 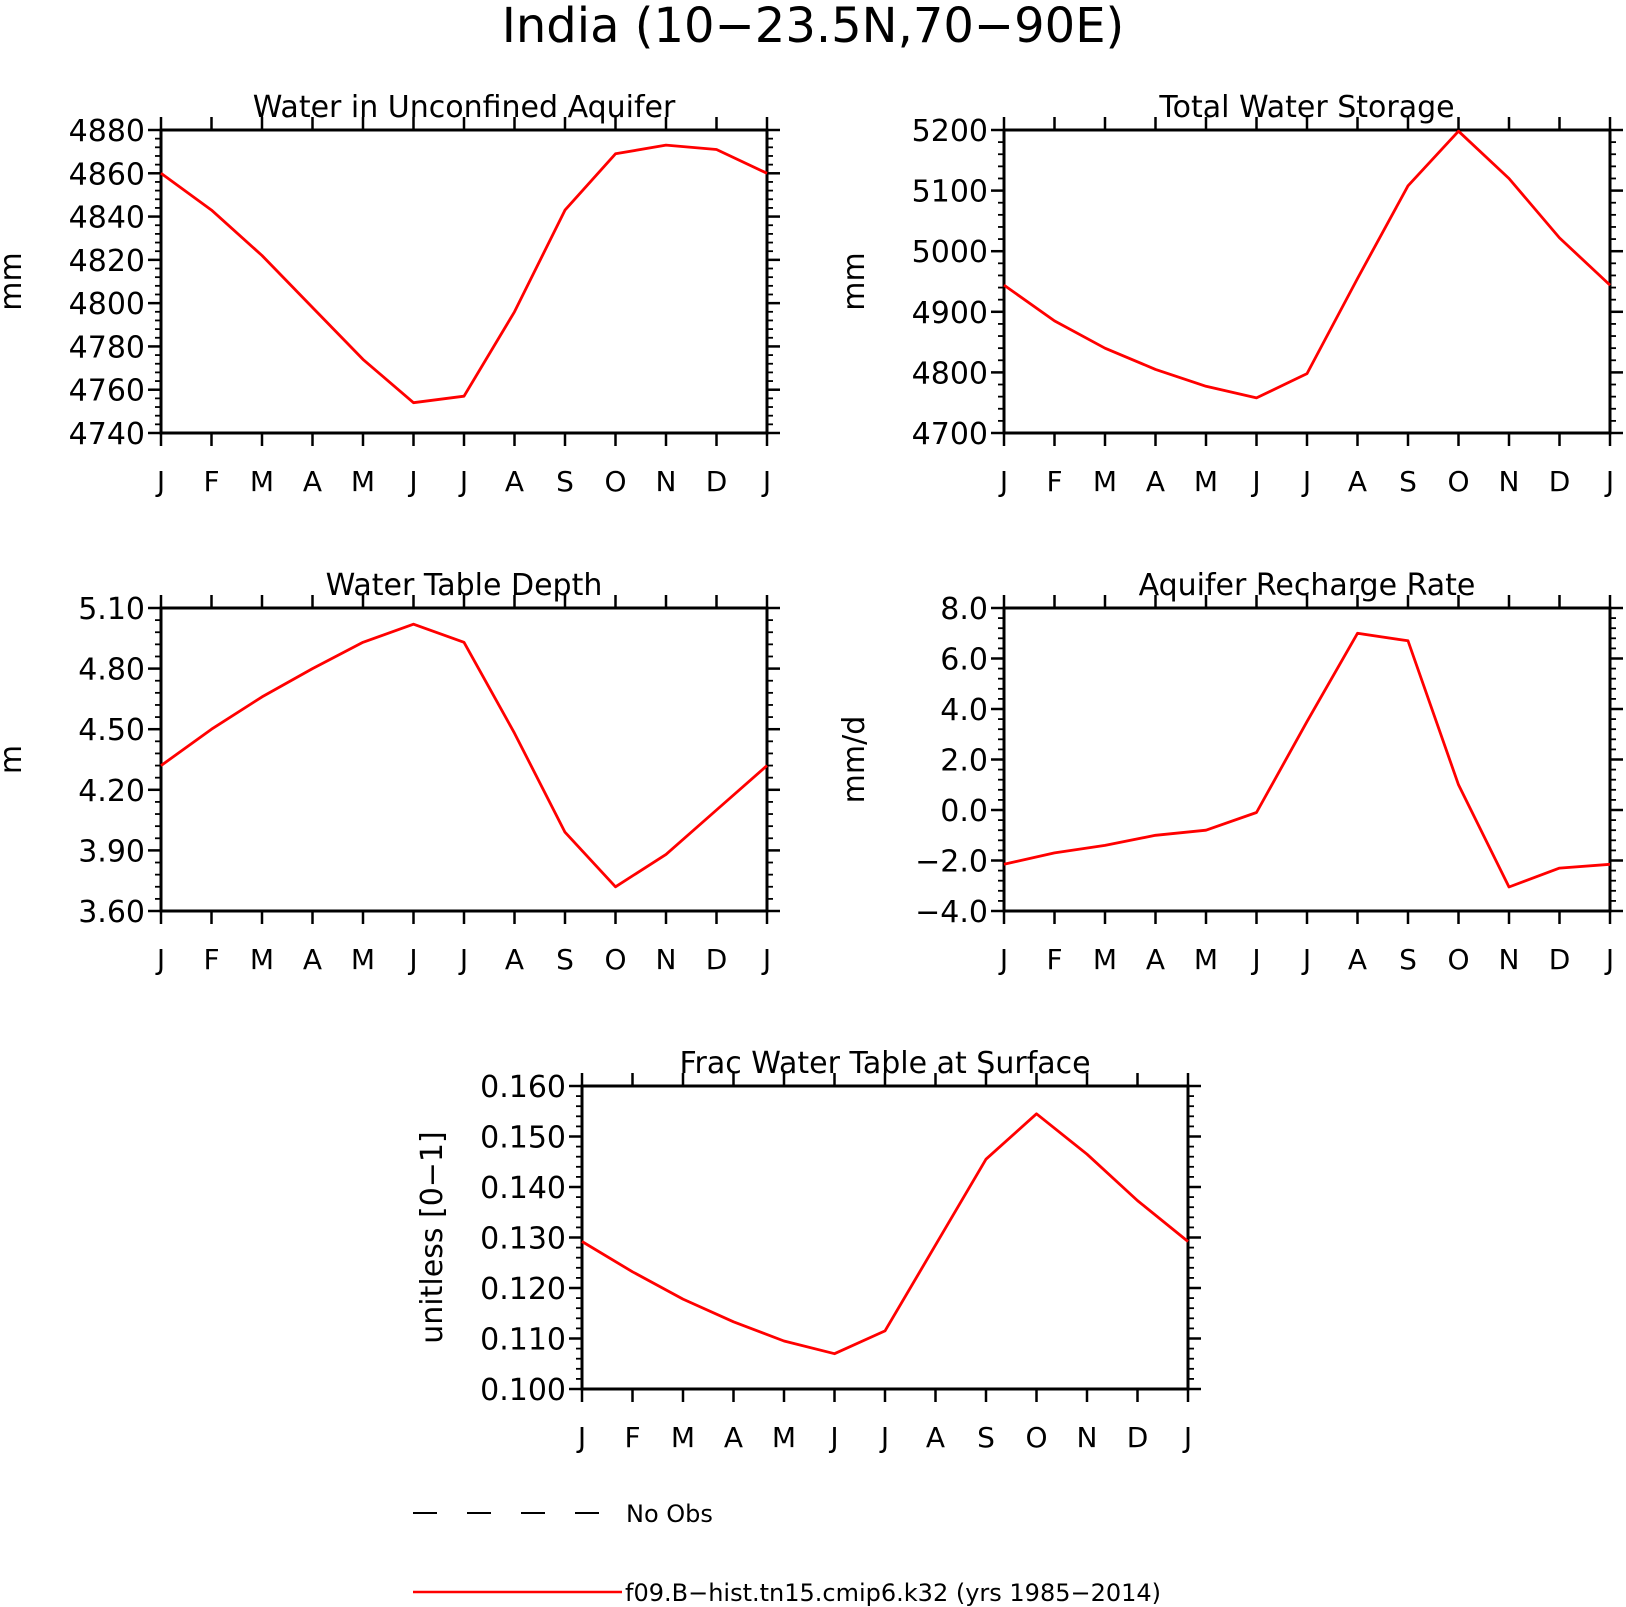 What do you see at coordinates (523, 1239) in the screenshot?
I see `y-tick-label: 0.130` at bounding box center [523, 1239].